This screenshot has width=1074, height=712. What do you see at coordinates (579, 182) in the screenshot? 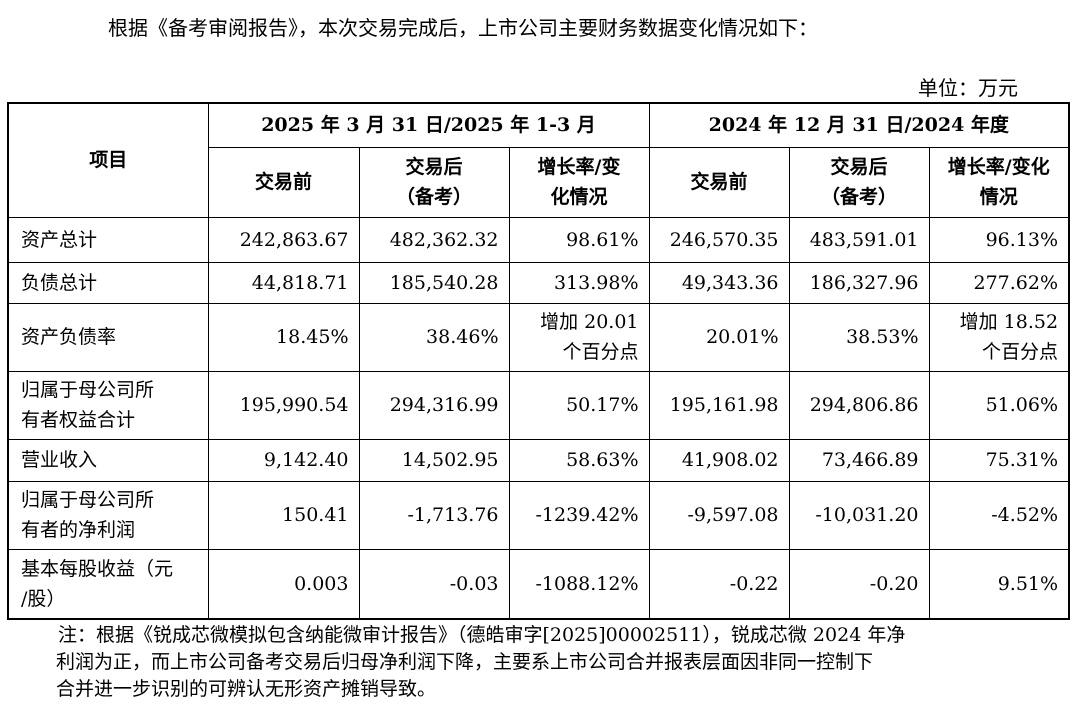
I see `header-cell: 增长率/变 化情况` at bounding box center [579, 182].